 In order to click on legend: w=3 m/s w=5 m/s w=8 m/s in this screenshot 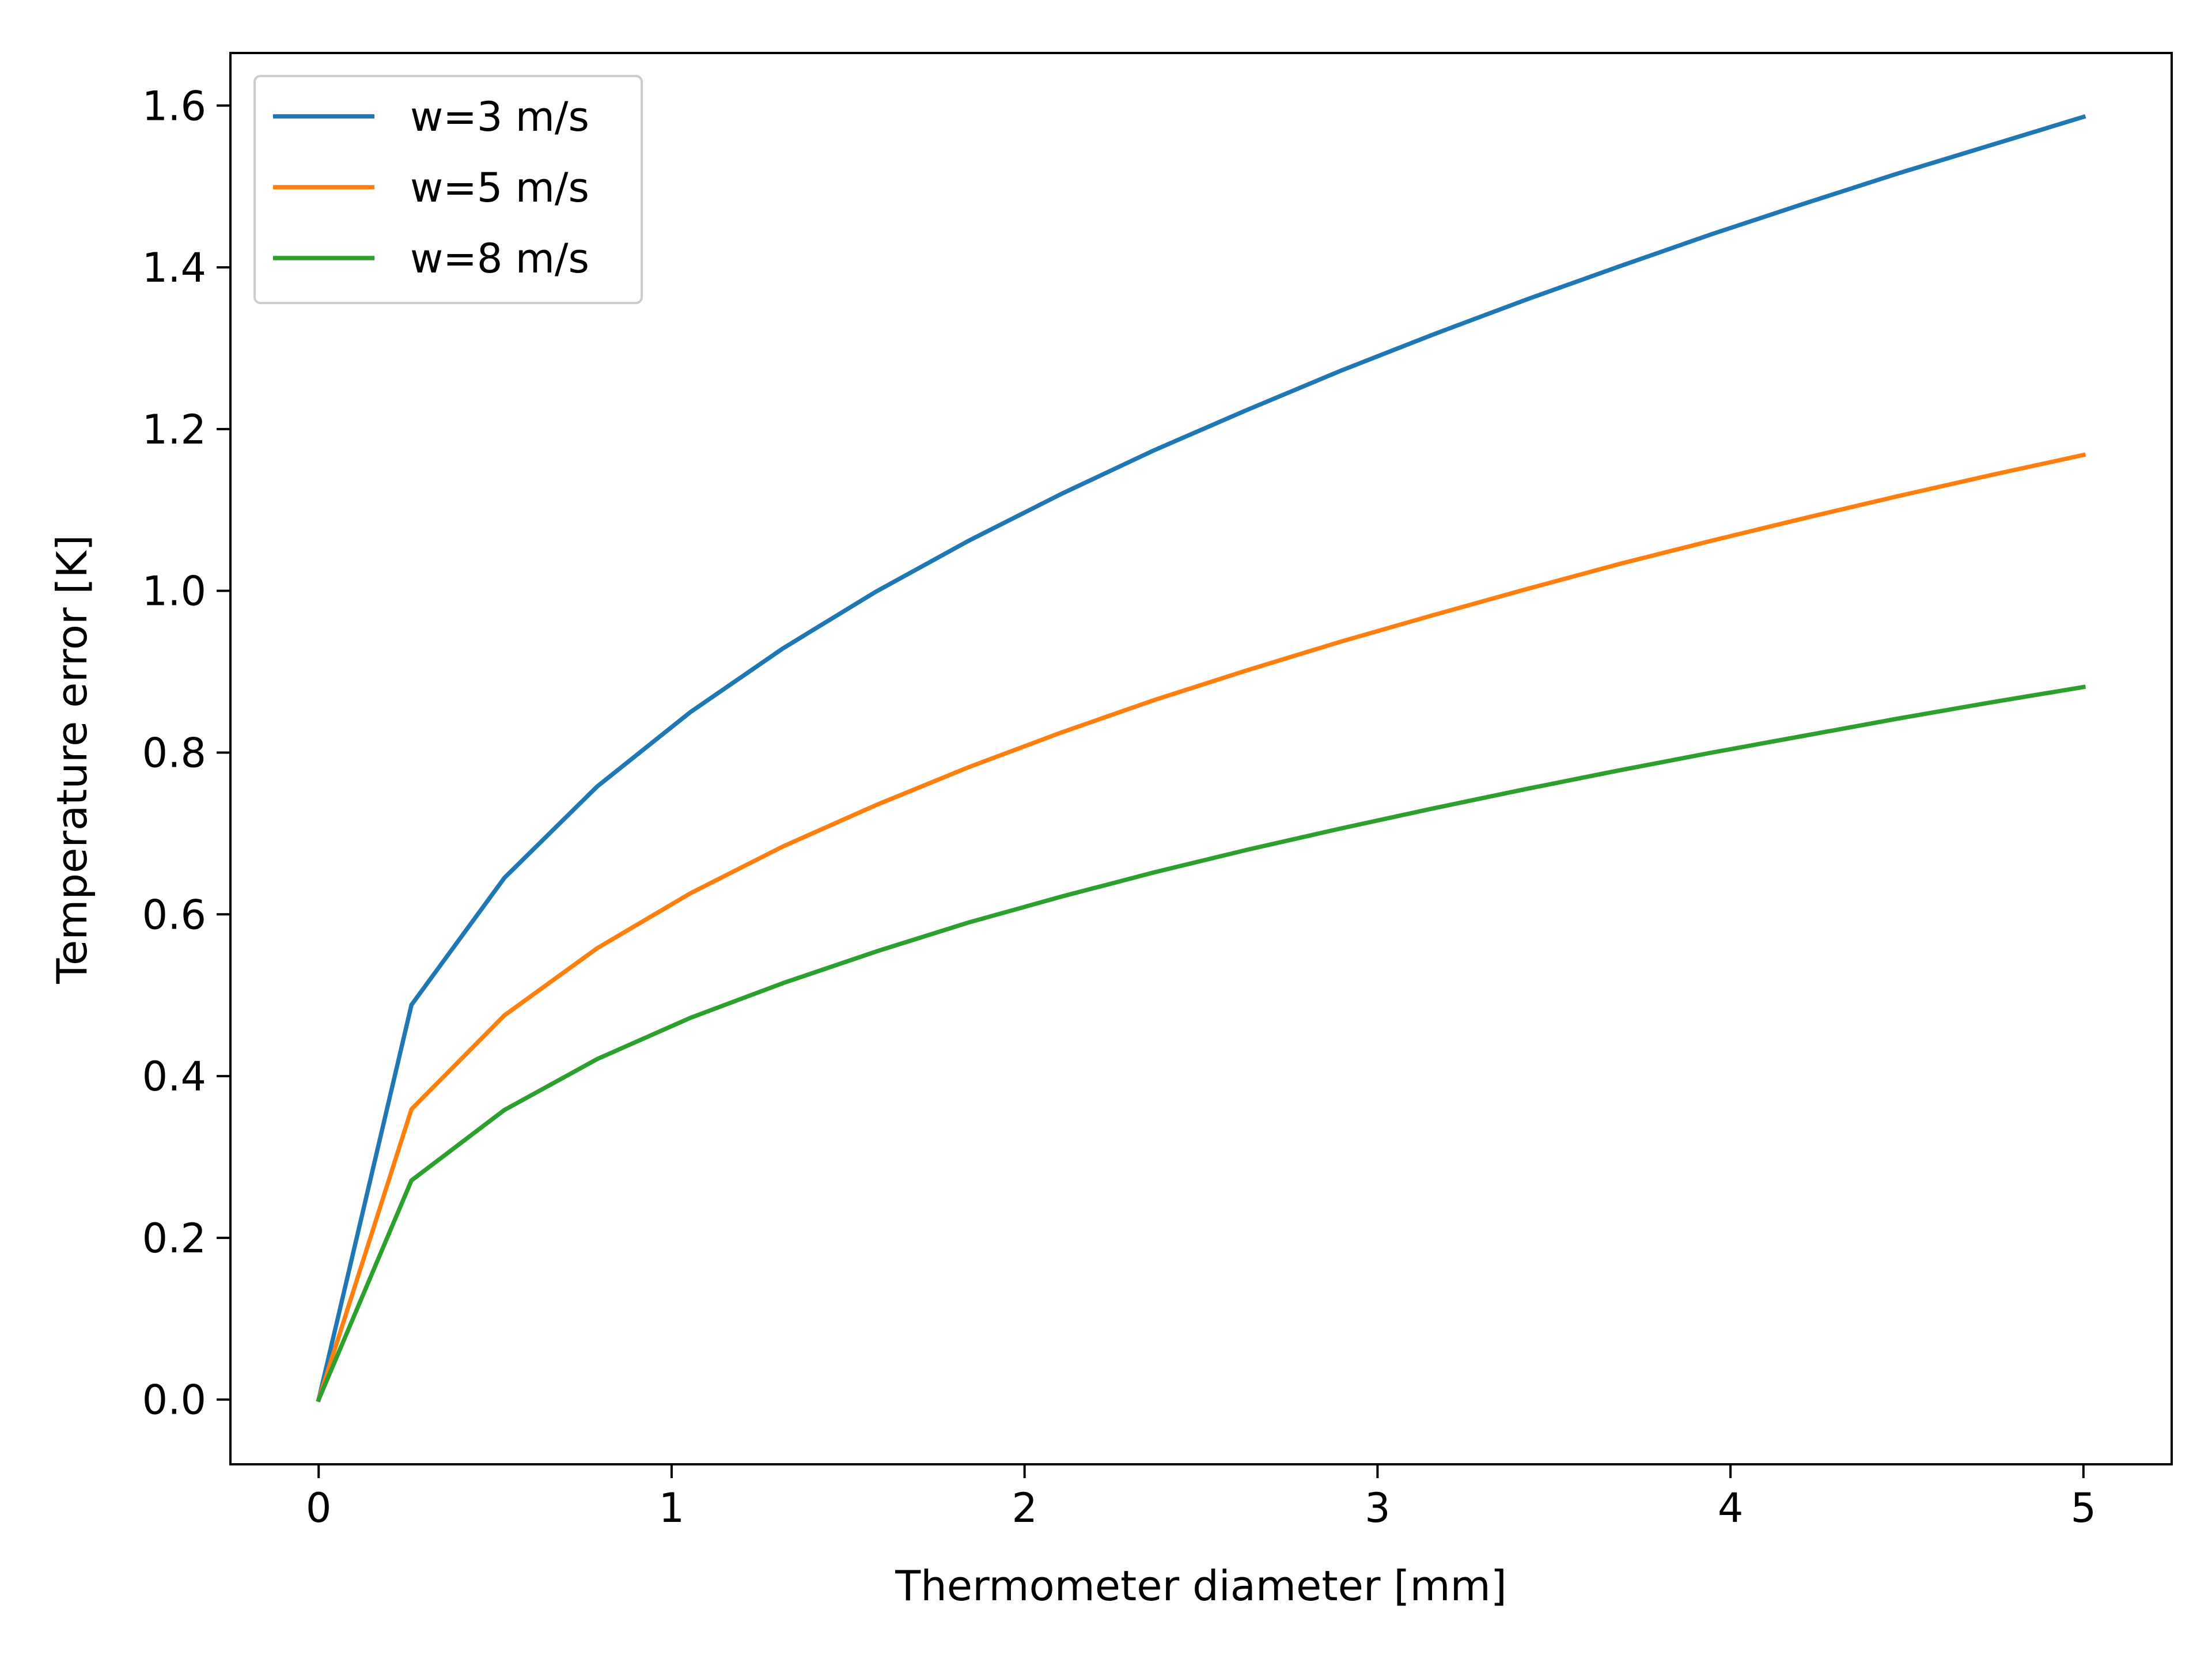, I will do `click(448, 189)`.